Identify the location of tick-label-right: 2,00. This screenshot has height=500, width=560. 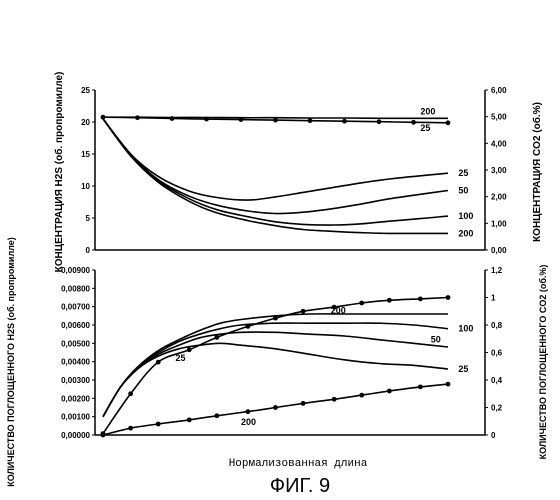
(499, 197).